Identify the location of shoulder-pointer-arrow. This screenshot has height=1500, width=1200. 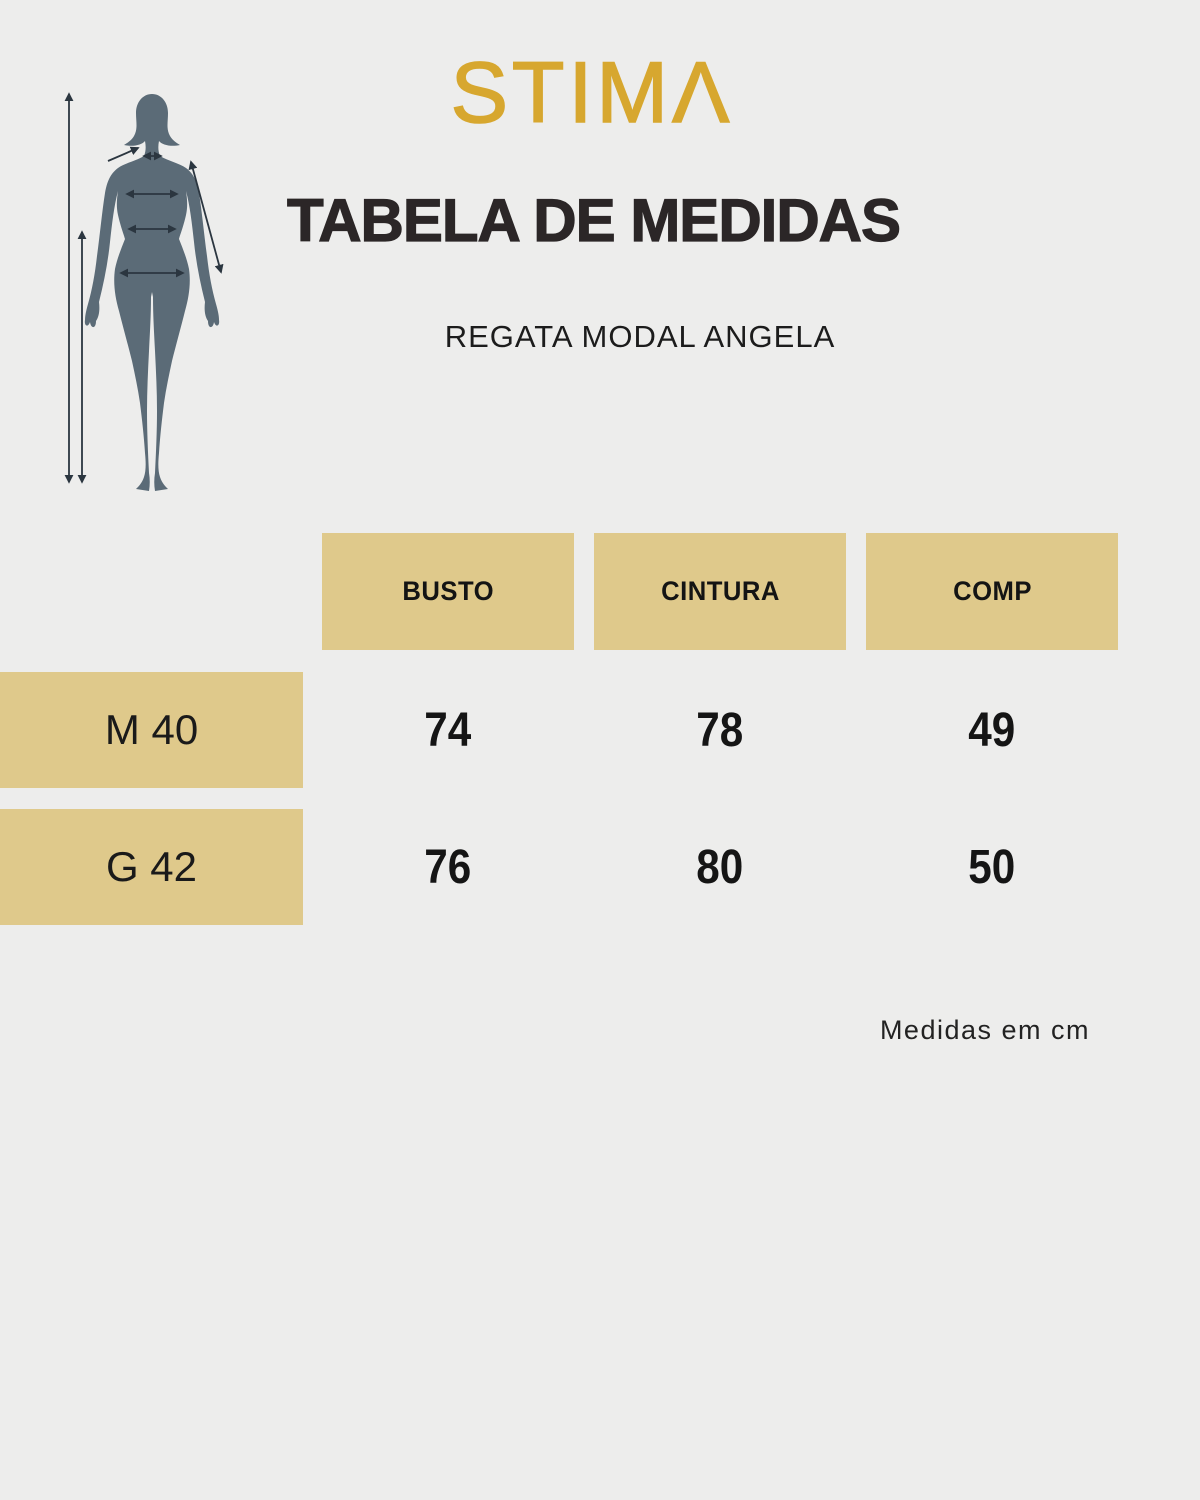
(123, 154).